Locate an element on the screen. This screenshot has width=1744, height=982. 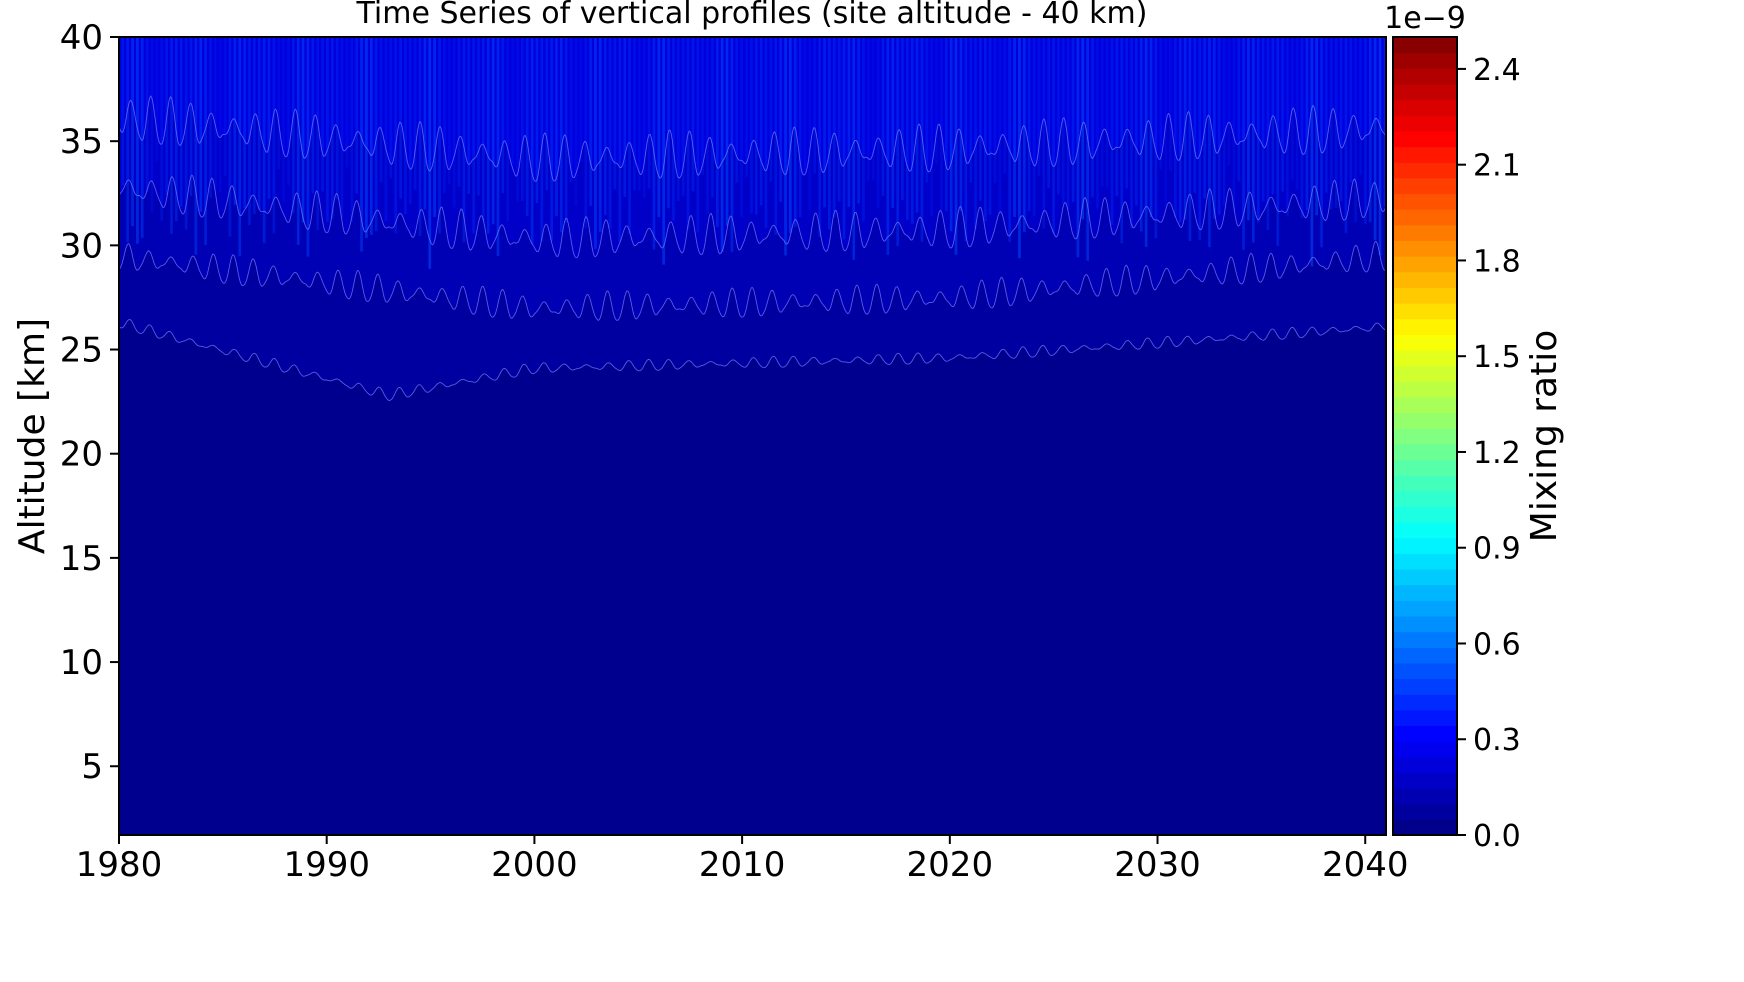
y-axis: 5 10 15 20 25 30 35 40 is located at coordinates (89, 402).